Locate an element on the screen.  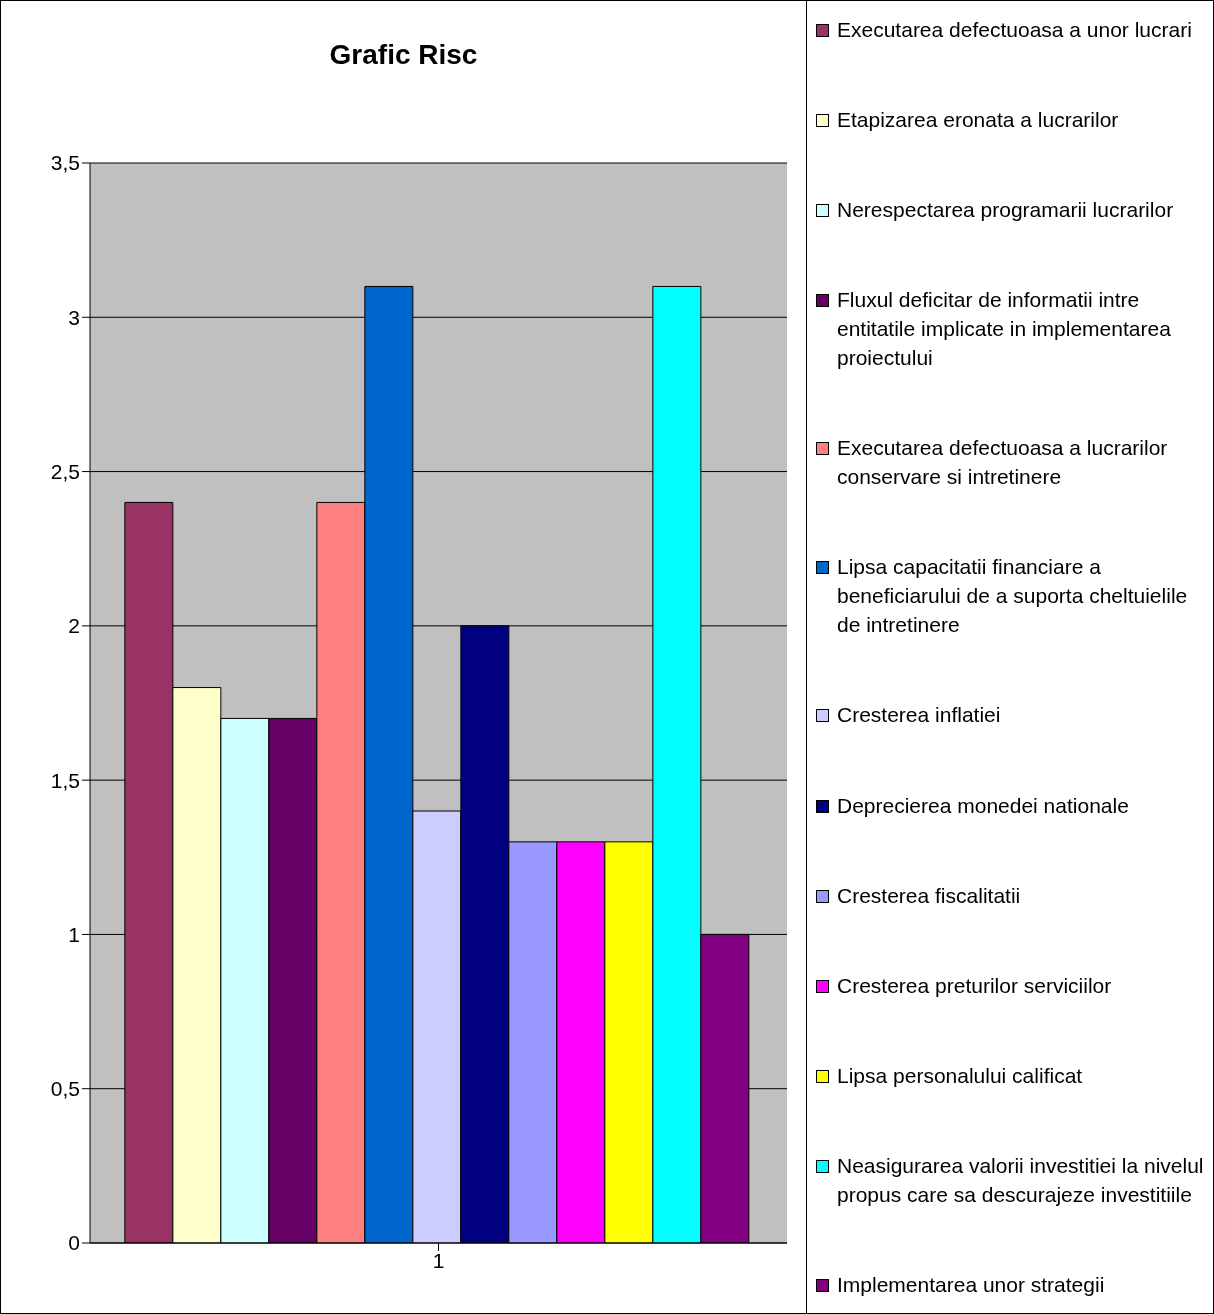
legend-label: Nerespectarea programarii lucrarilor is located at coordinates (1005, 210).